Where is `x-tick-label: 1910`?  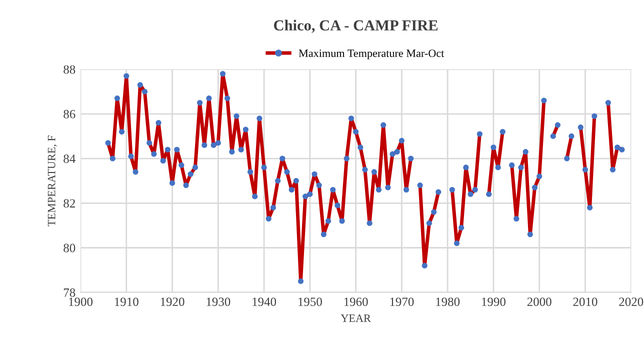 x-tick-label: 1910 is located at coordinates (126, 302).